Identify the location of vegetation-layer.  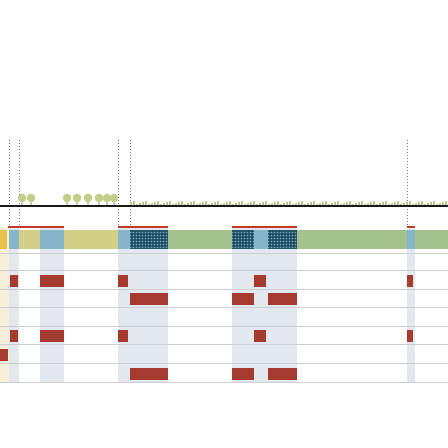
(232, 199).